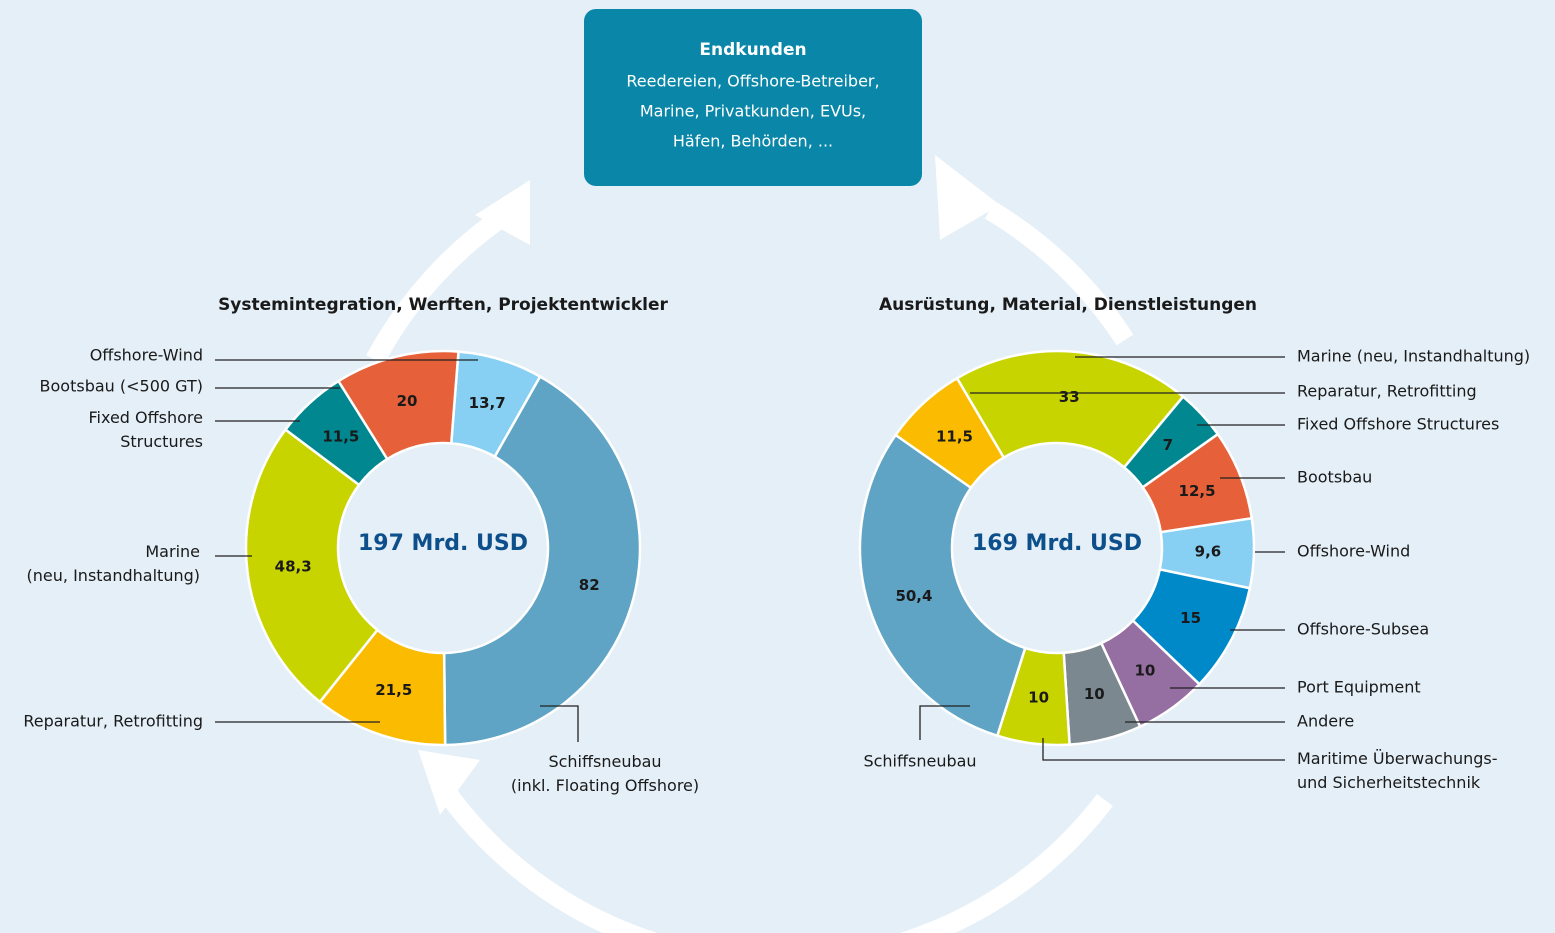 Image resolution: width=1555 pixels, height=933 pixels. I want to click on value-label: 9,6, so click(1208, 552).